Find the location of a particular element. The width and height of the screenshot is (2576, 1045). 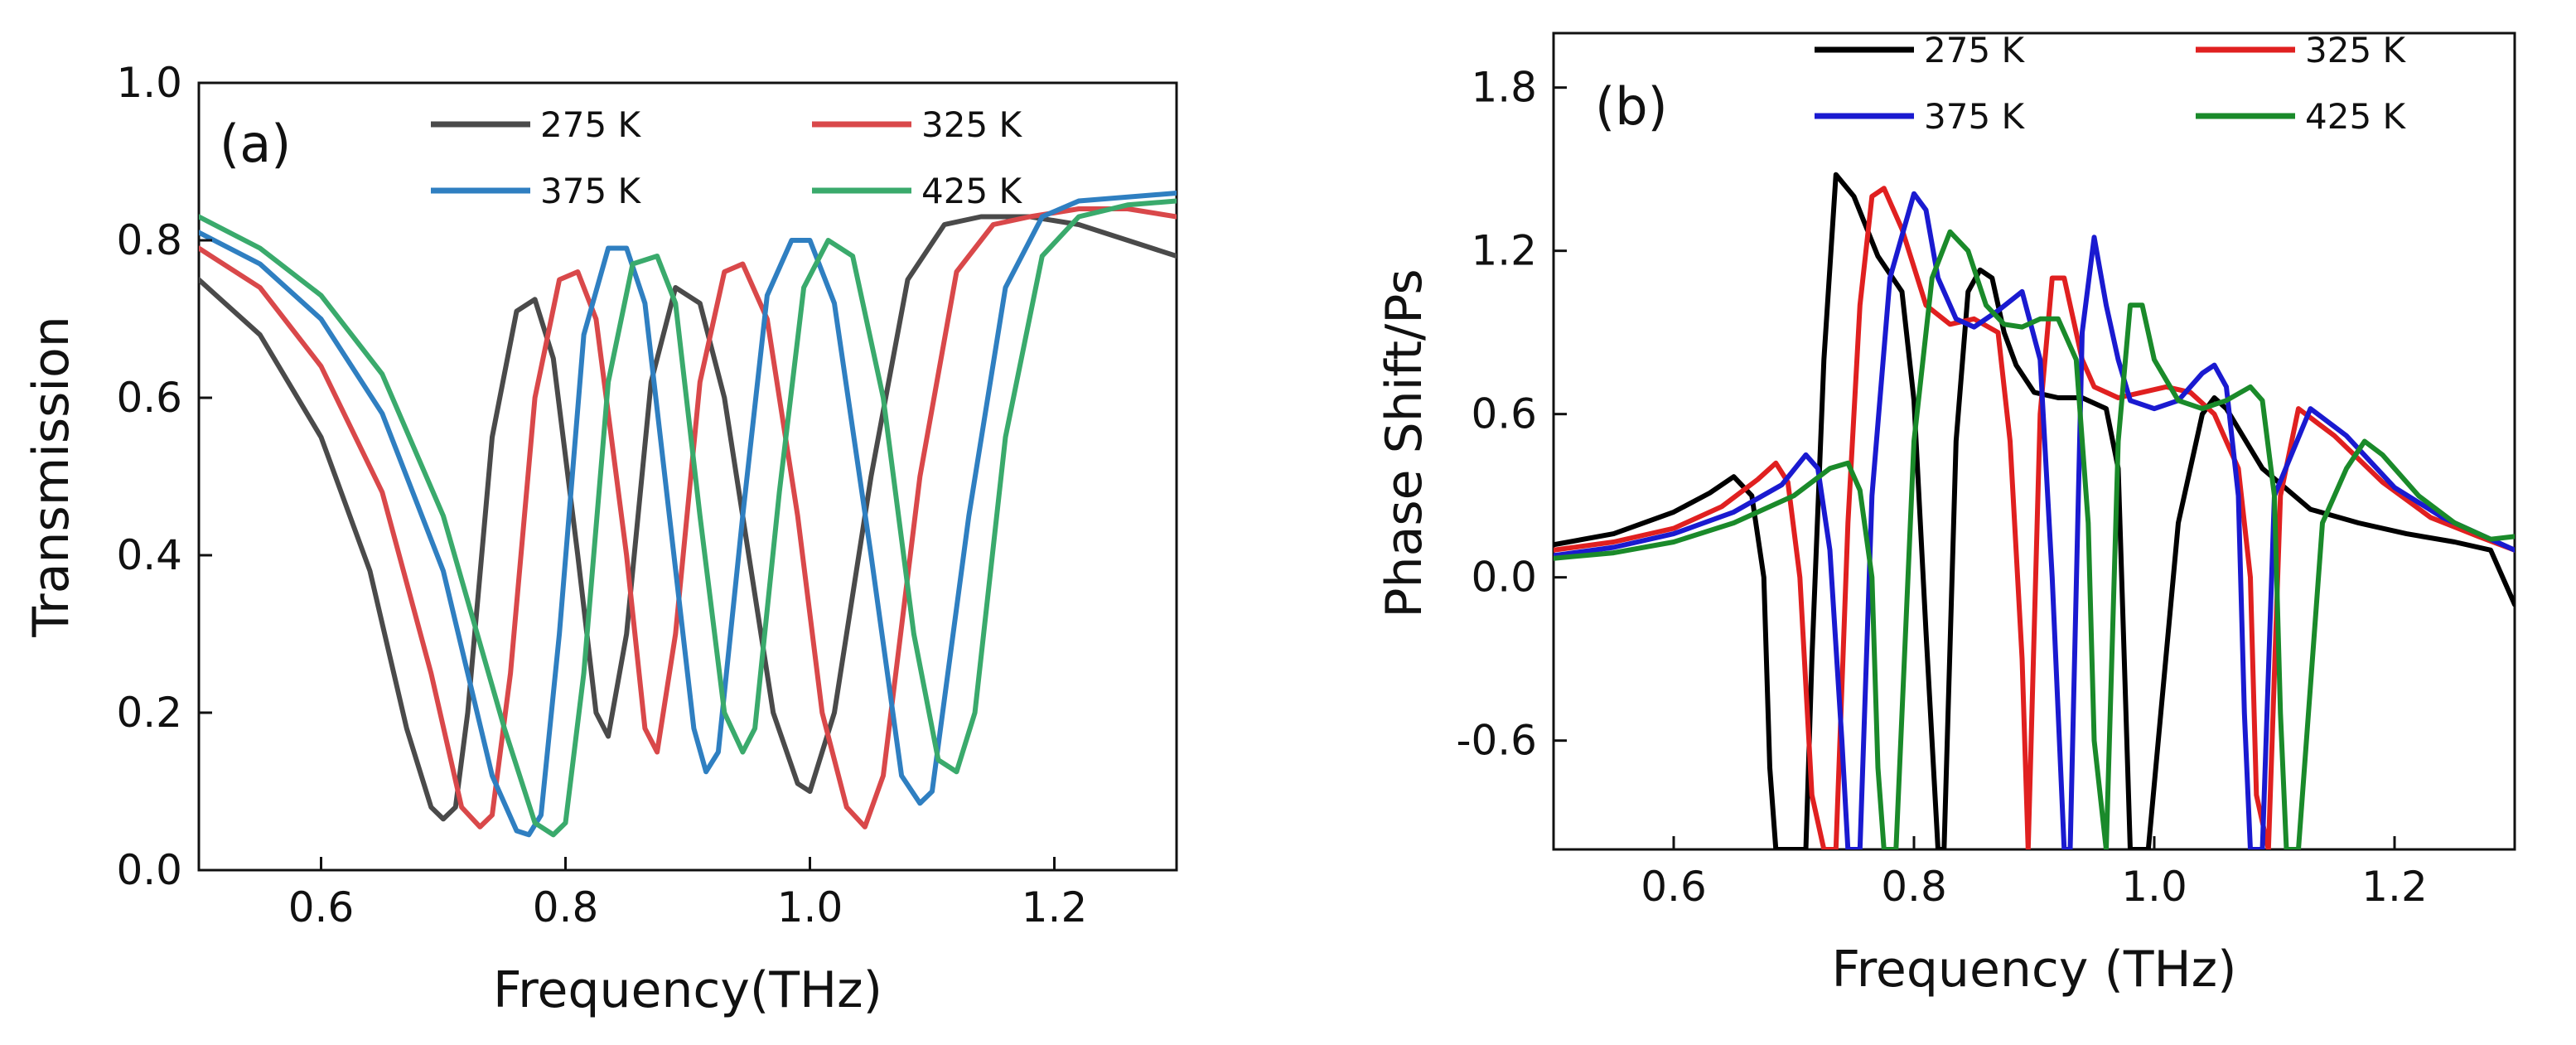

panel-b-x-tick-label: 0.8 is located at coordinates (1914, 887).